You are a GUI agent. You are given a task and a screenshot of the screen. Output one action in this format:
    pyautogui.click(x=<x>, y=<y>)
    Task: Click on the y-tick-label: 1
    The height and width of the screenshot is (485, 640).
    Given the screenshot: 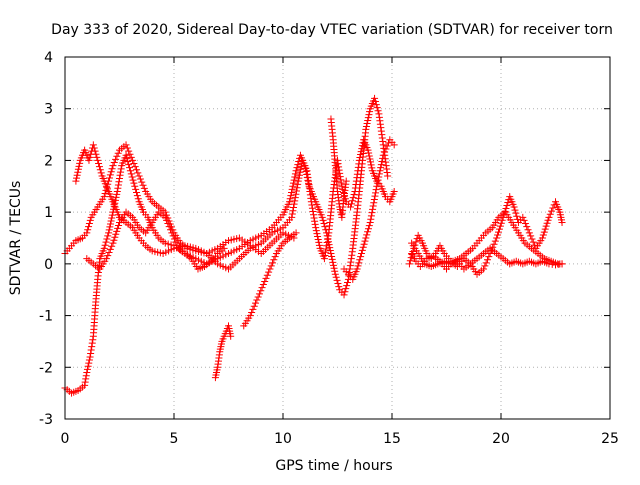 What is the action you would take?
    pyautogui.click(x=48, y=213)
    